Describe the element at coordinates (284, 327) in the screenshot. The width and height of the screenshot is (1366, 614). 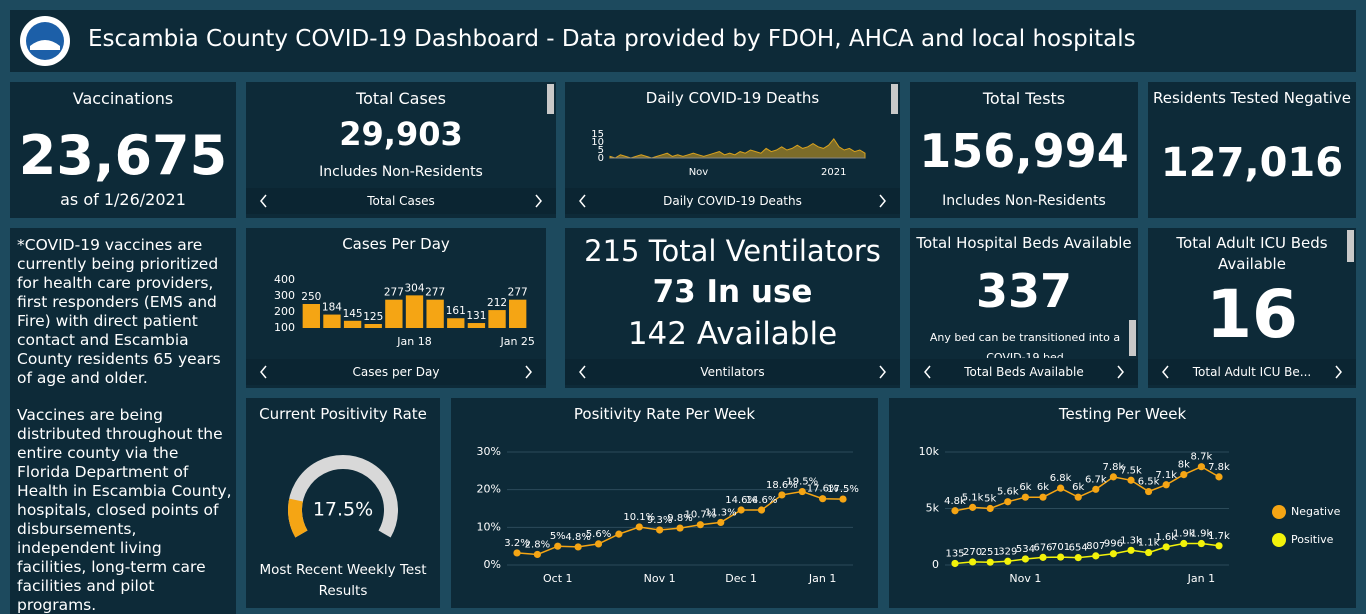
I see `y-tick-label: 100` at that location.